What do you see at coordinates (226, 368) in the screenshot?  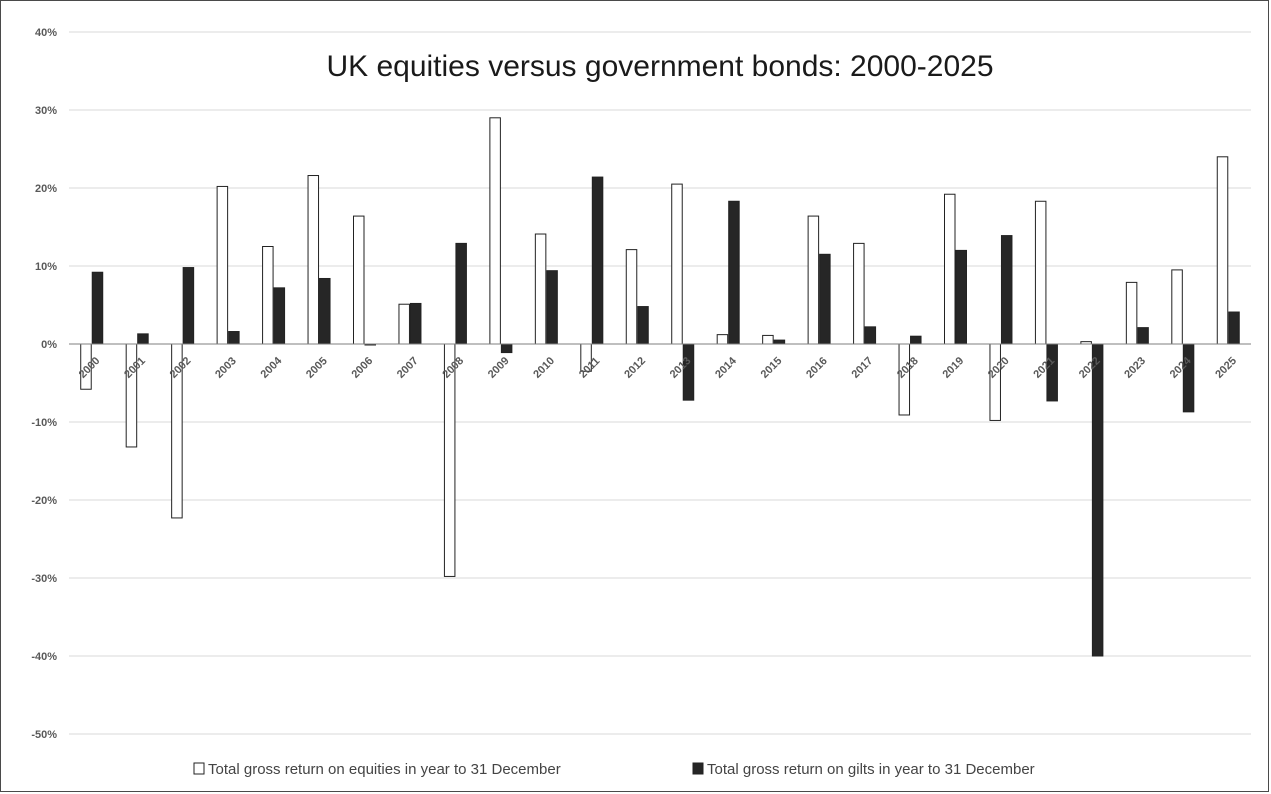 I see `x-tick-label: 2003` at bounding box center [226, 368].